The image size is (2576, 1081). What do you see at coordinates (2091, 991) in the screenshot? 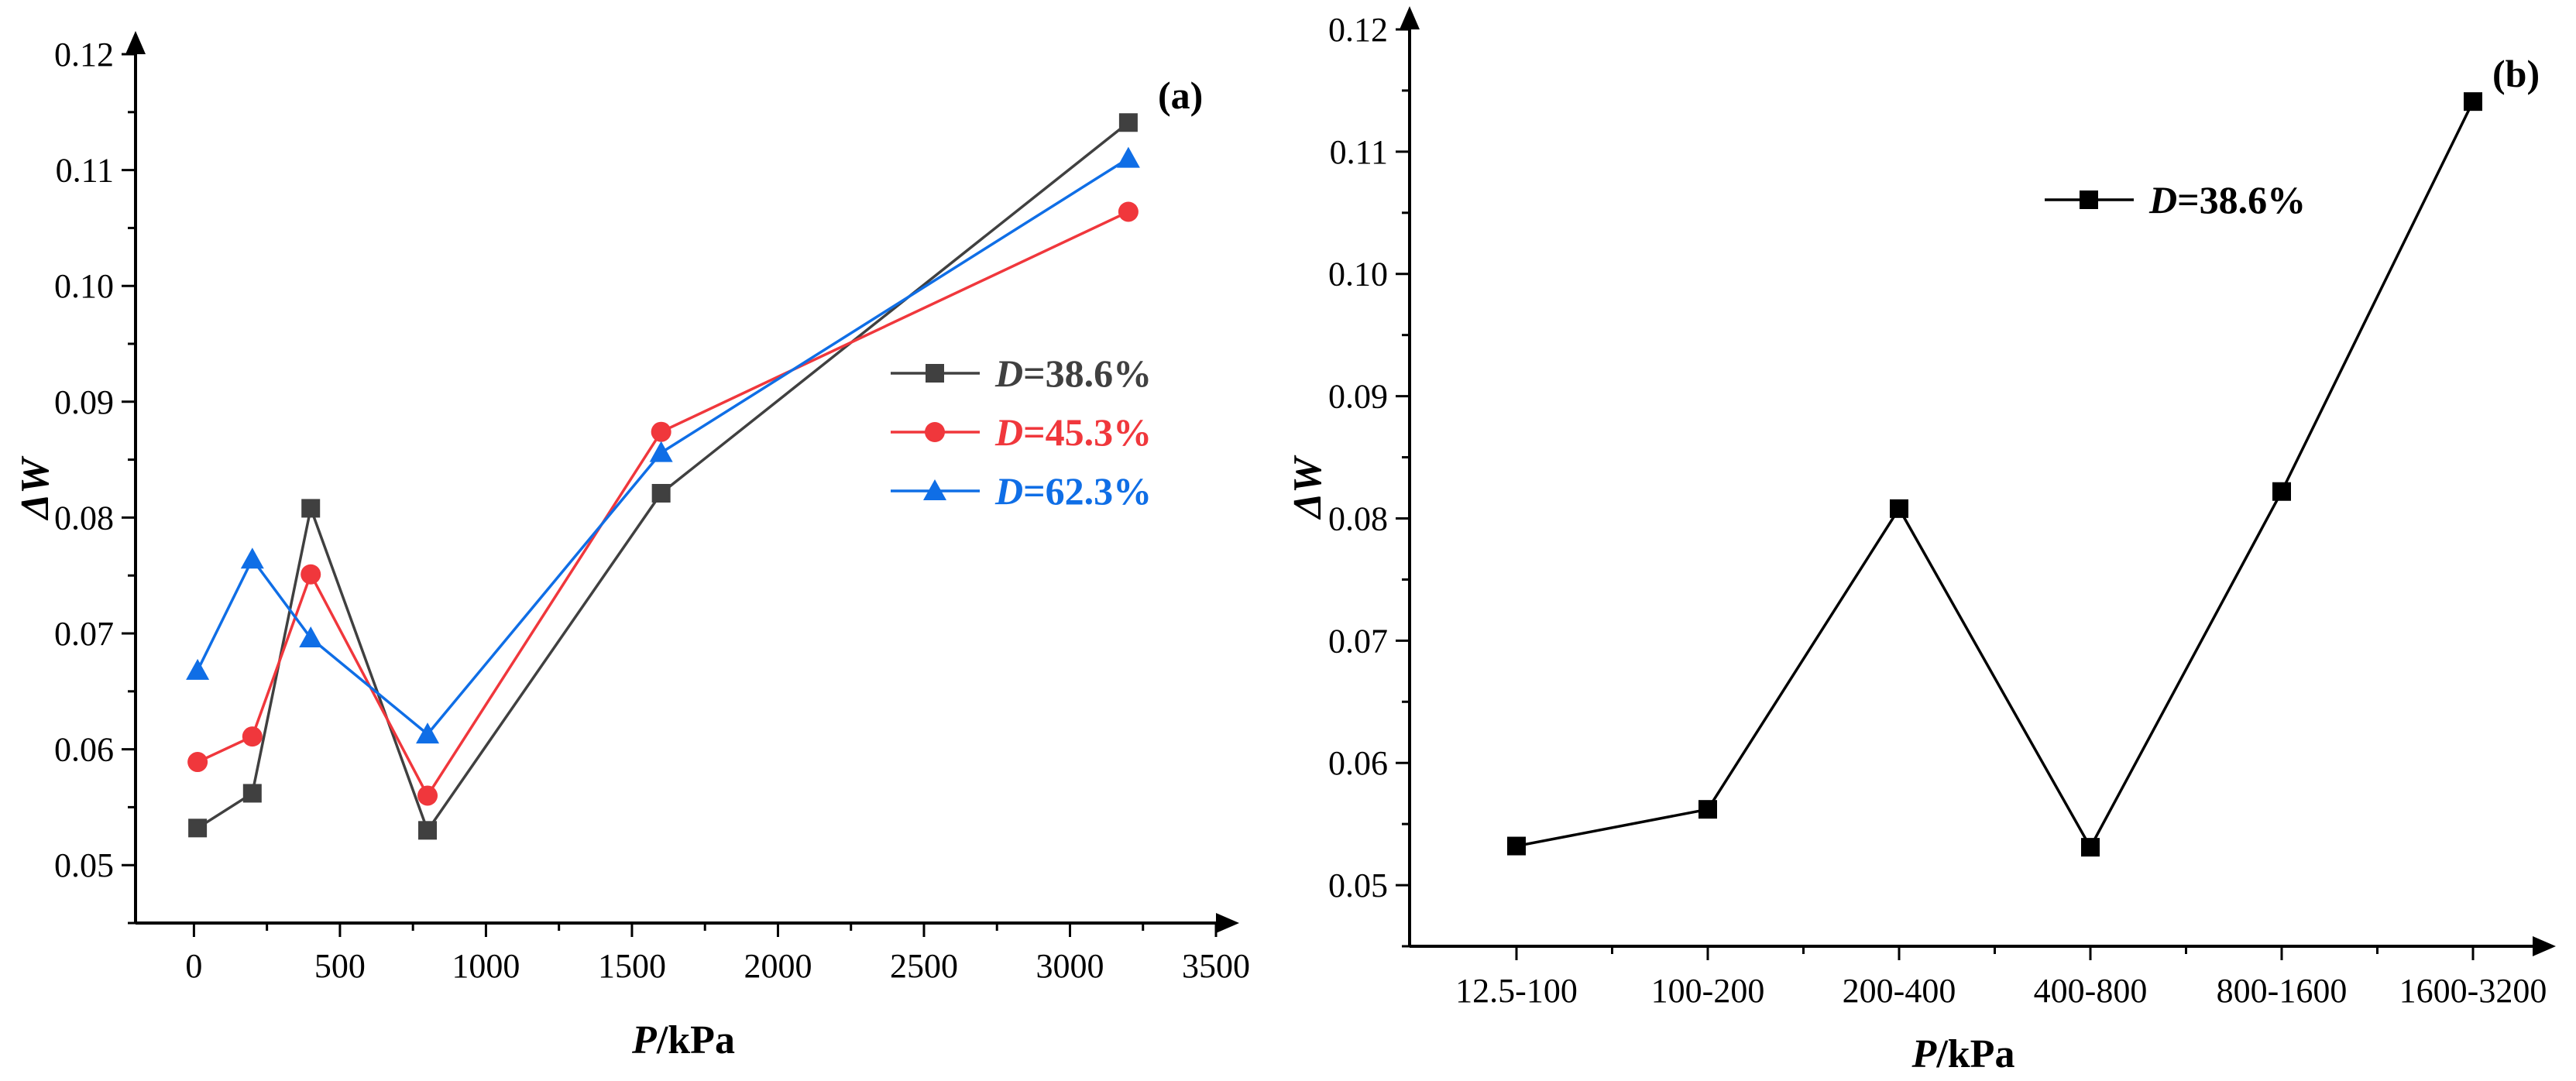
I see `x-tick-label: 400-800` at bounding box center [2091, 991].